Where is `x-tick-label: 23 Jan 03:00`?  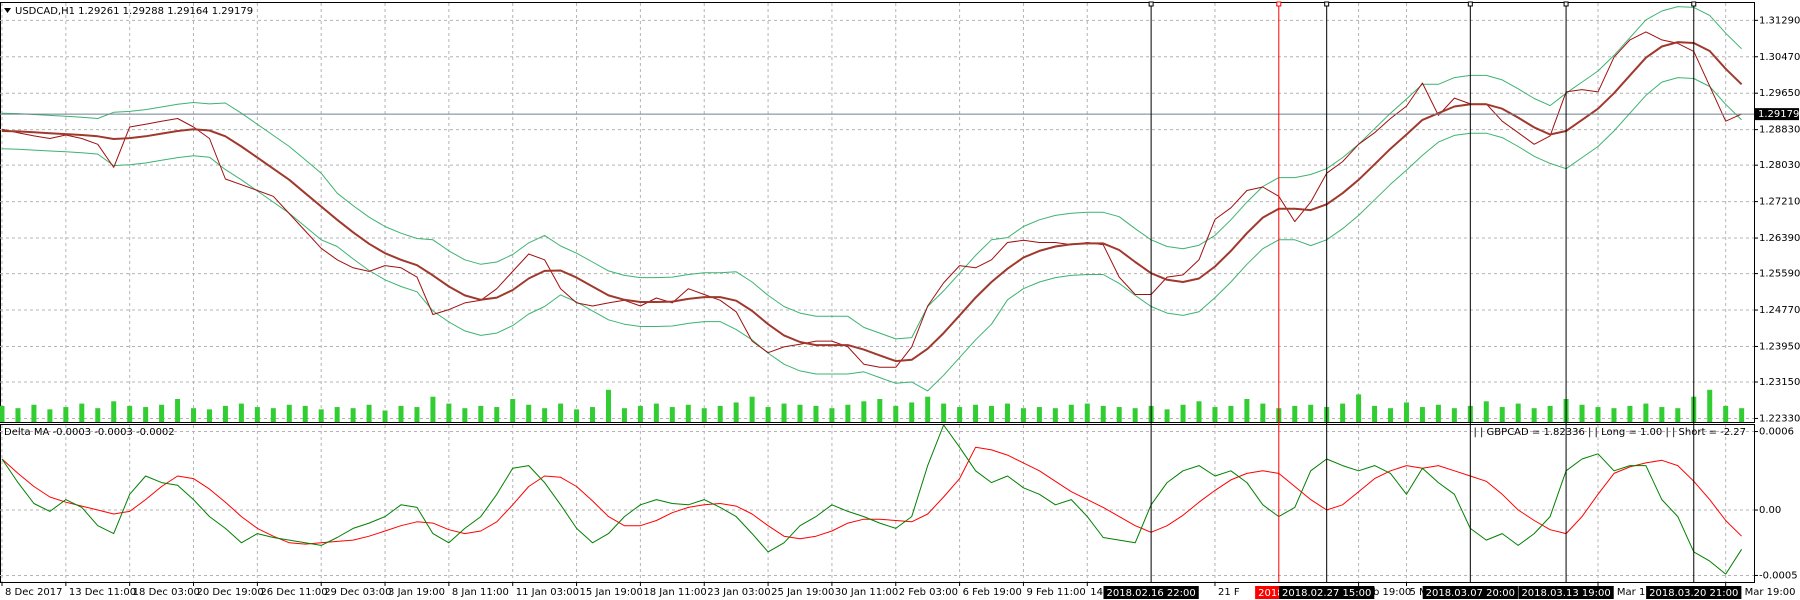 x-tick-label: 23 Jan 03:00 is located at coordinates (738, 592).